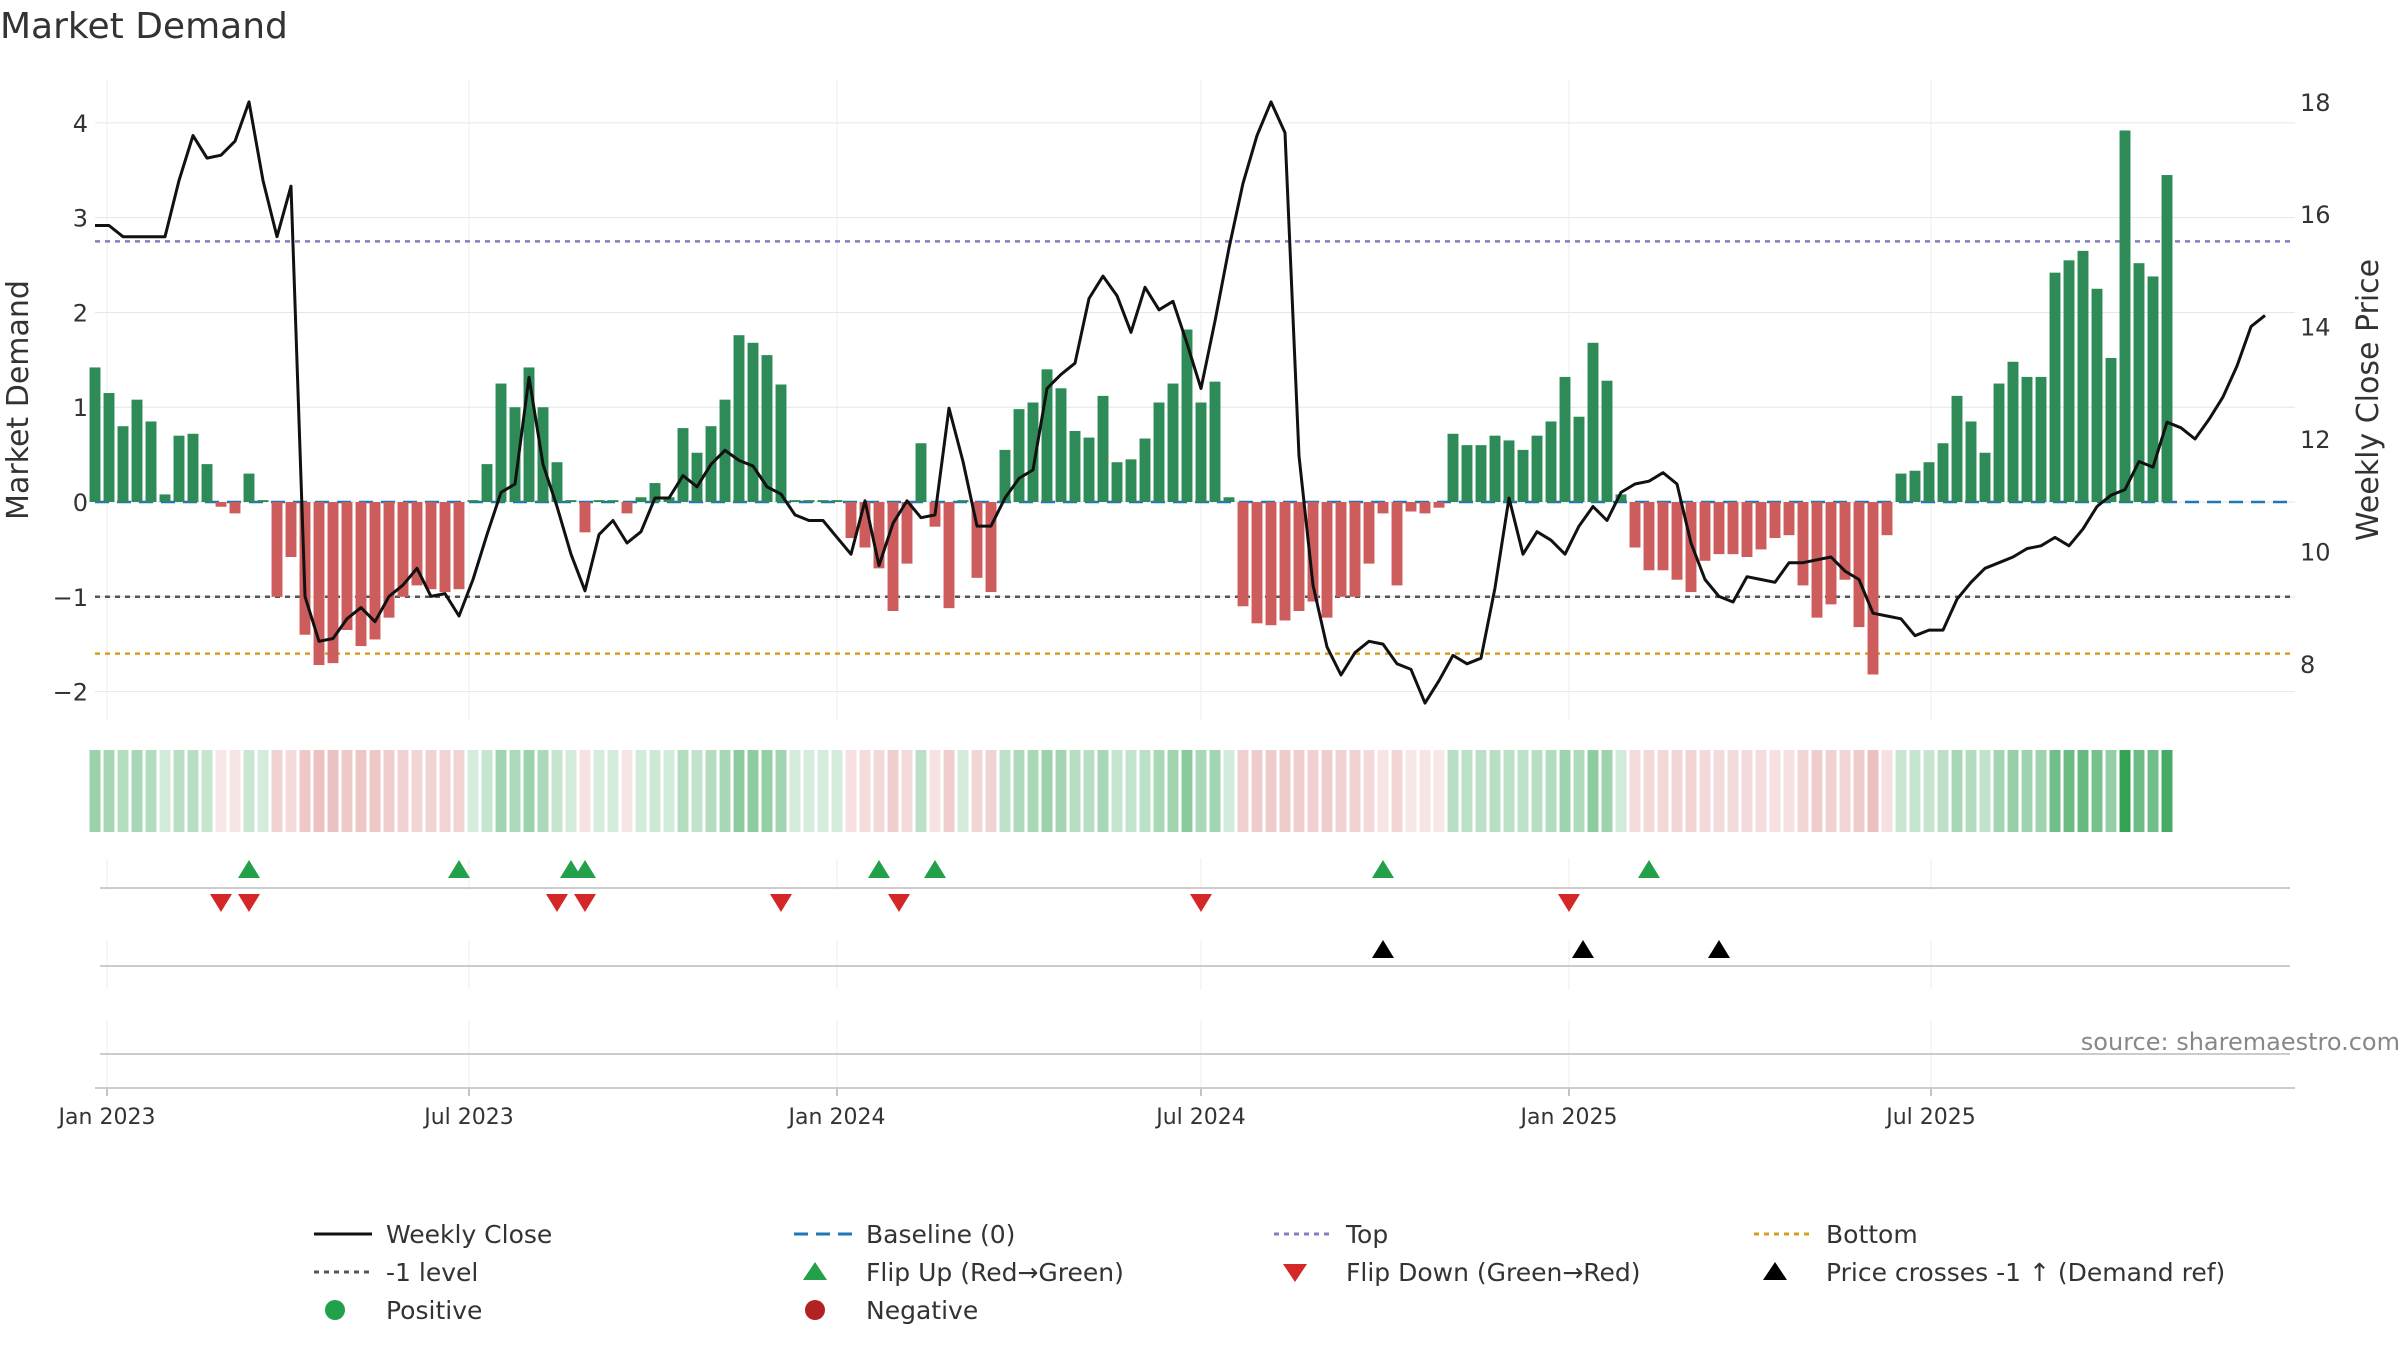 The width and height of the screenshot is (2400, 1350). What do you see at coordinates (80, 503) in the screenshot?
I see `y-tick-label: 0` at bounding box center [80, 503].